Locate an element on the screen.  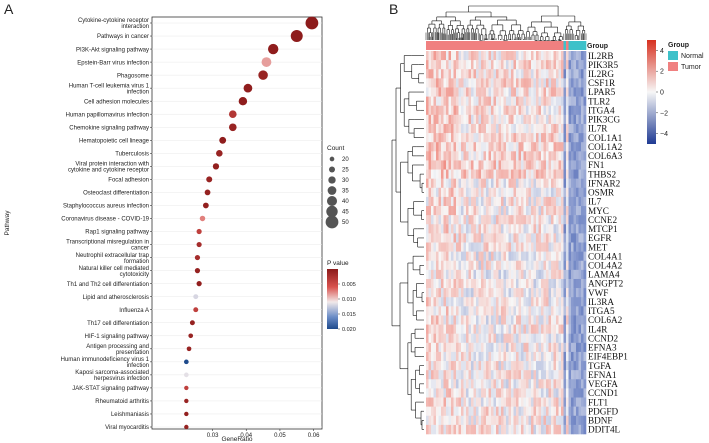
bubble-point is located at coordinates (186, 401).